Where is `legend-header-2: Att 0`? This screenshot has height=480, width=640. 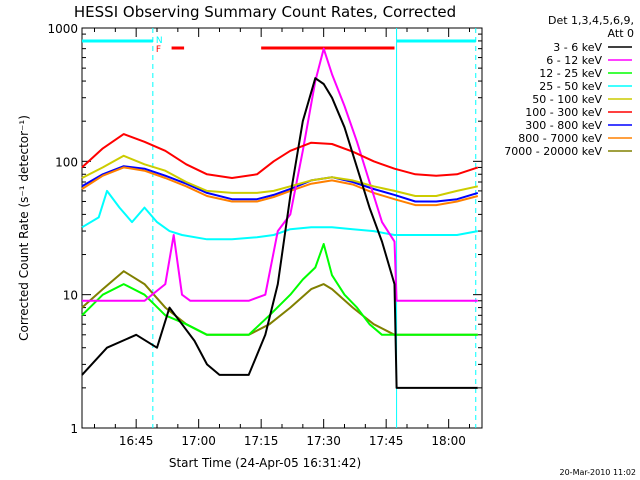 legend-header-2: Att 0 is located at coordinates (621, 33).